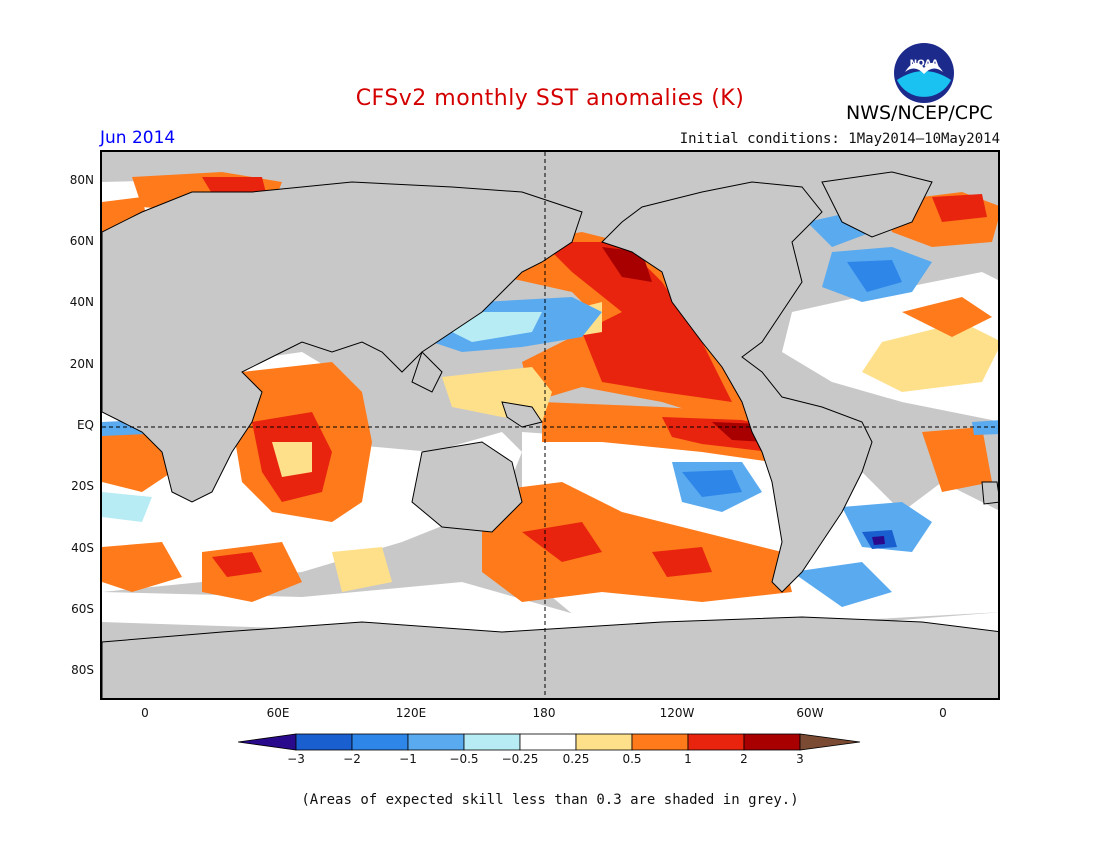  Describe the element at coordinates (464, 759) in the screenshot. I see `colorbar-label: −0.5` at that location.